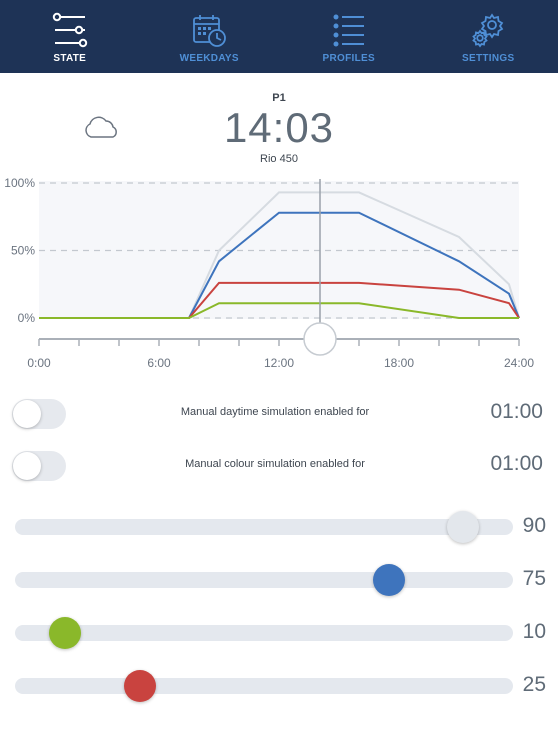  I want to click on tab-profiles: PROFILES, so click(349, 36).